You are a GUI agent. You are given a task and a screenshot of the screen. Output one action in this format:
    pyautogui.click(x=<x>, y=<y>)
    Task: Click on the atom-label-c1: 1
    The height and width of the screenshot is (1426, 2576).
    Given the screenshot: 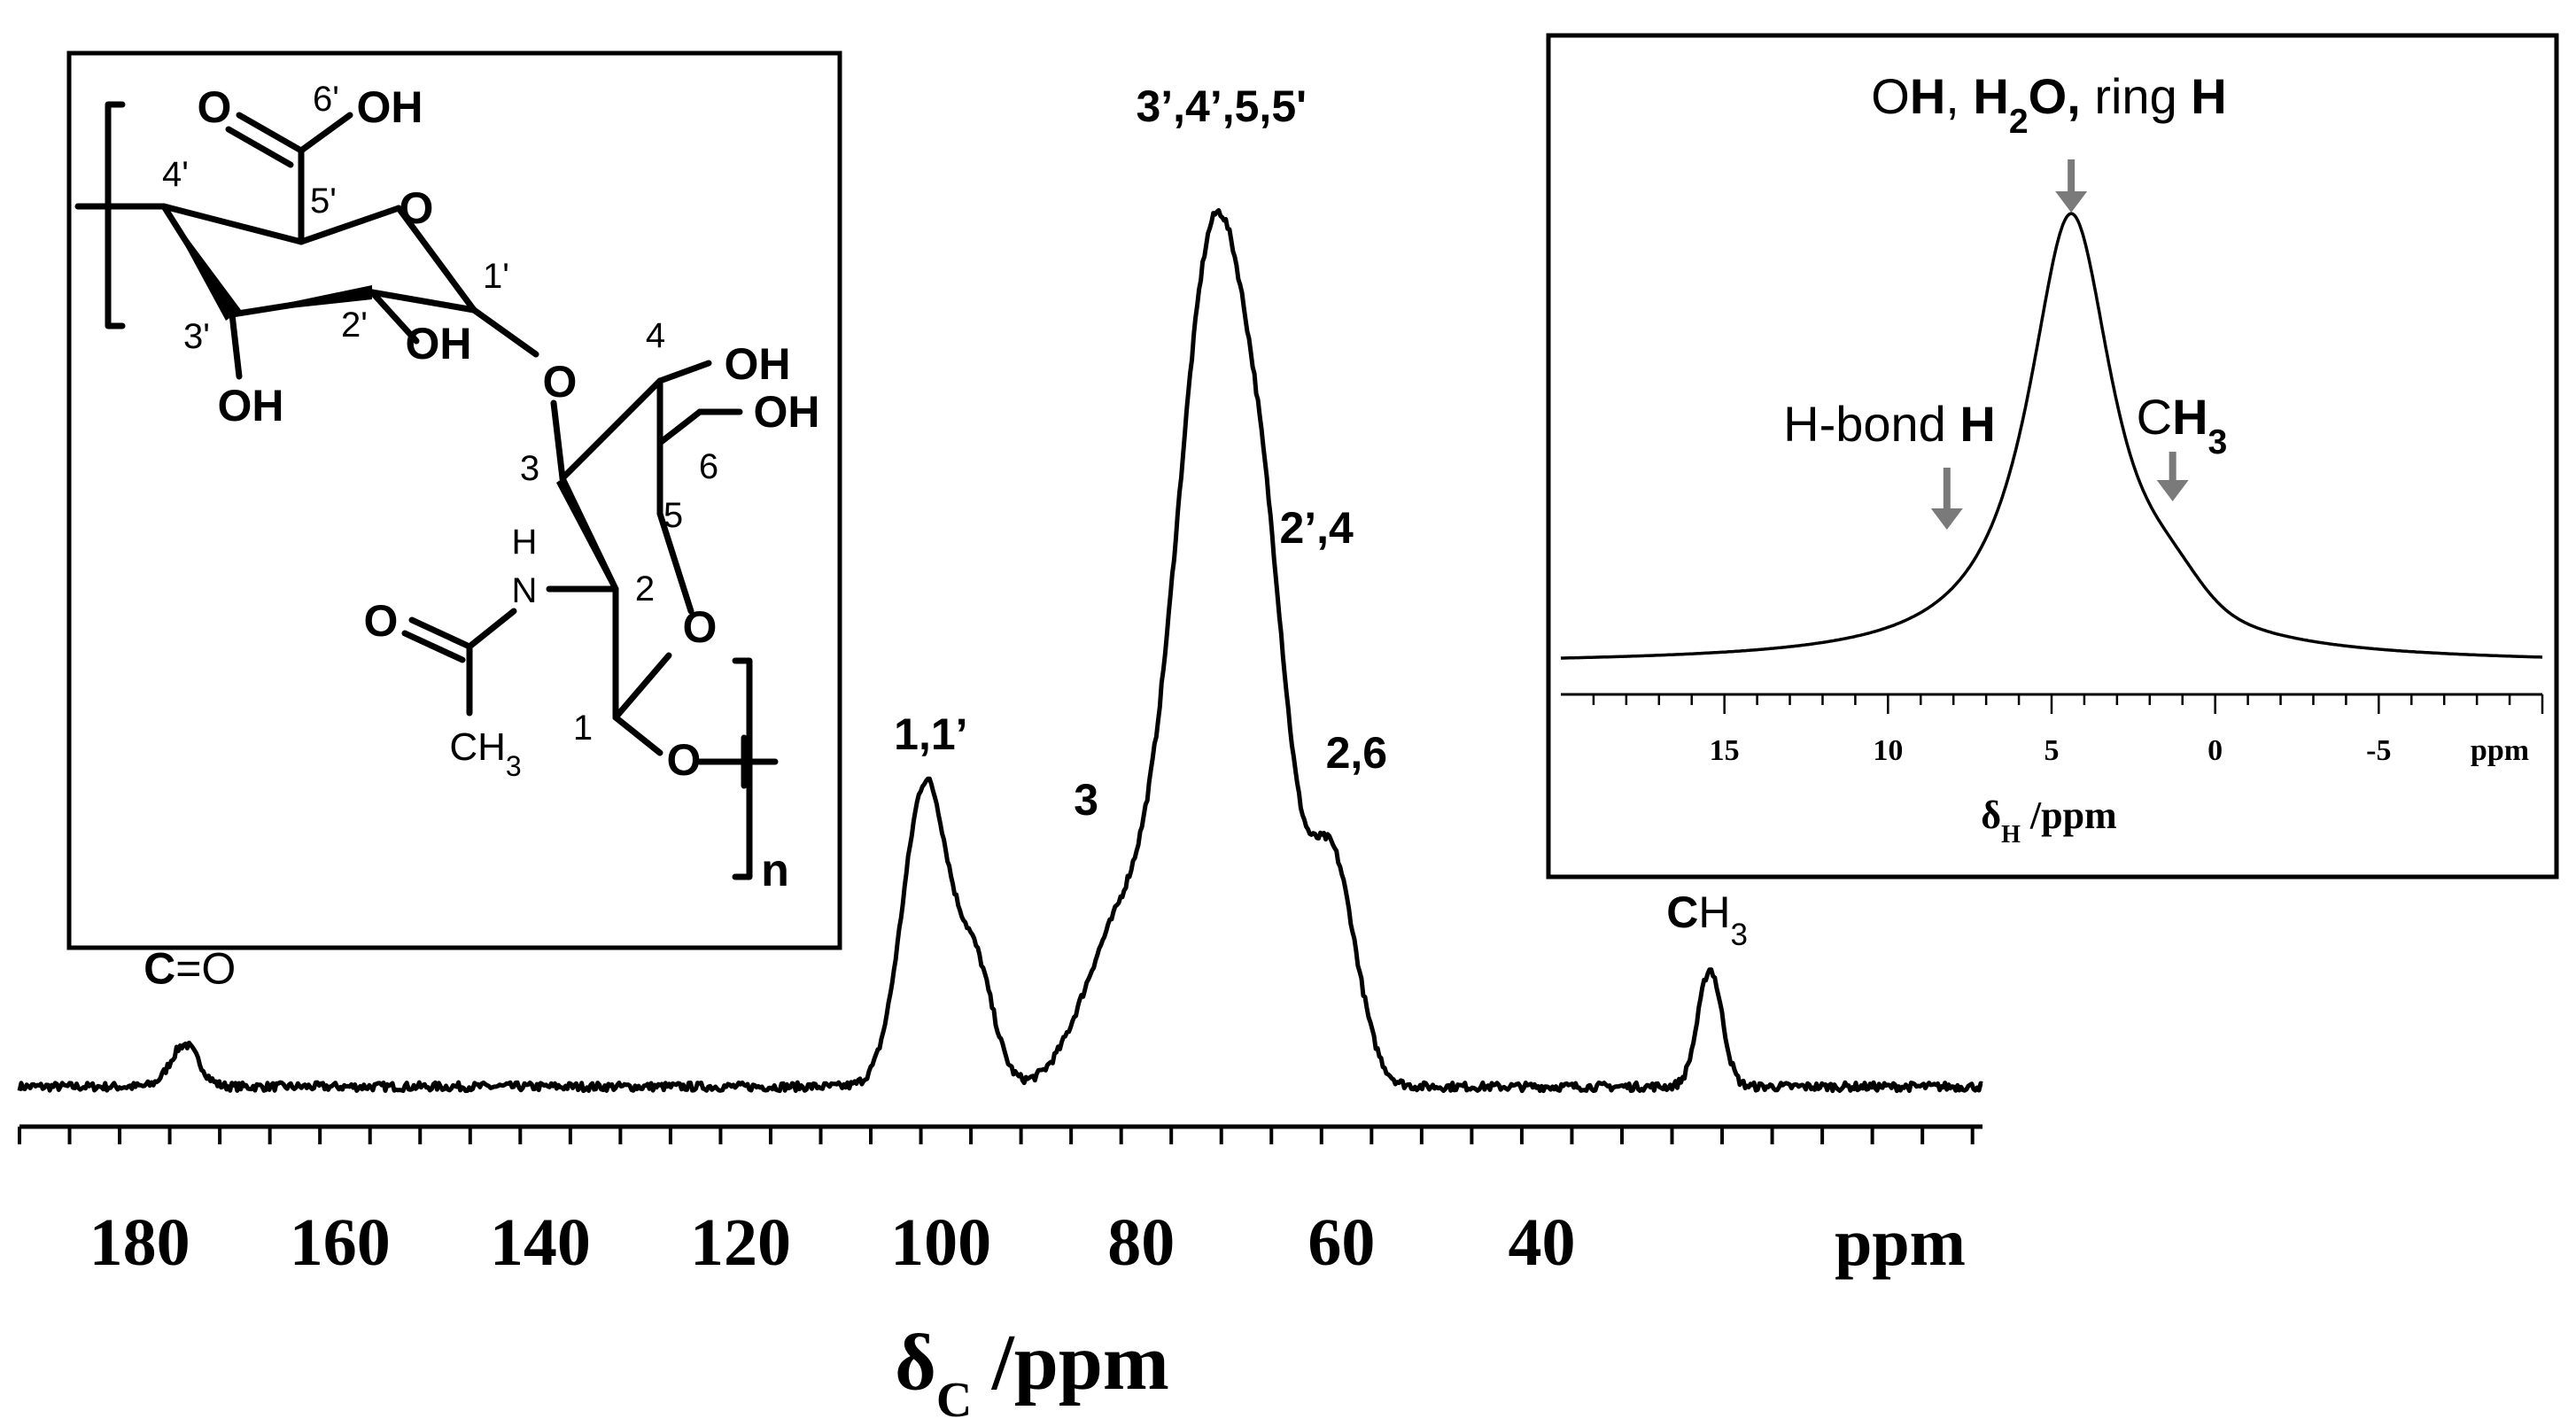 What is the action you would take?
    pyautogui.click(x=583, y=729)
    